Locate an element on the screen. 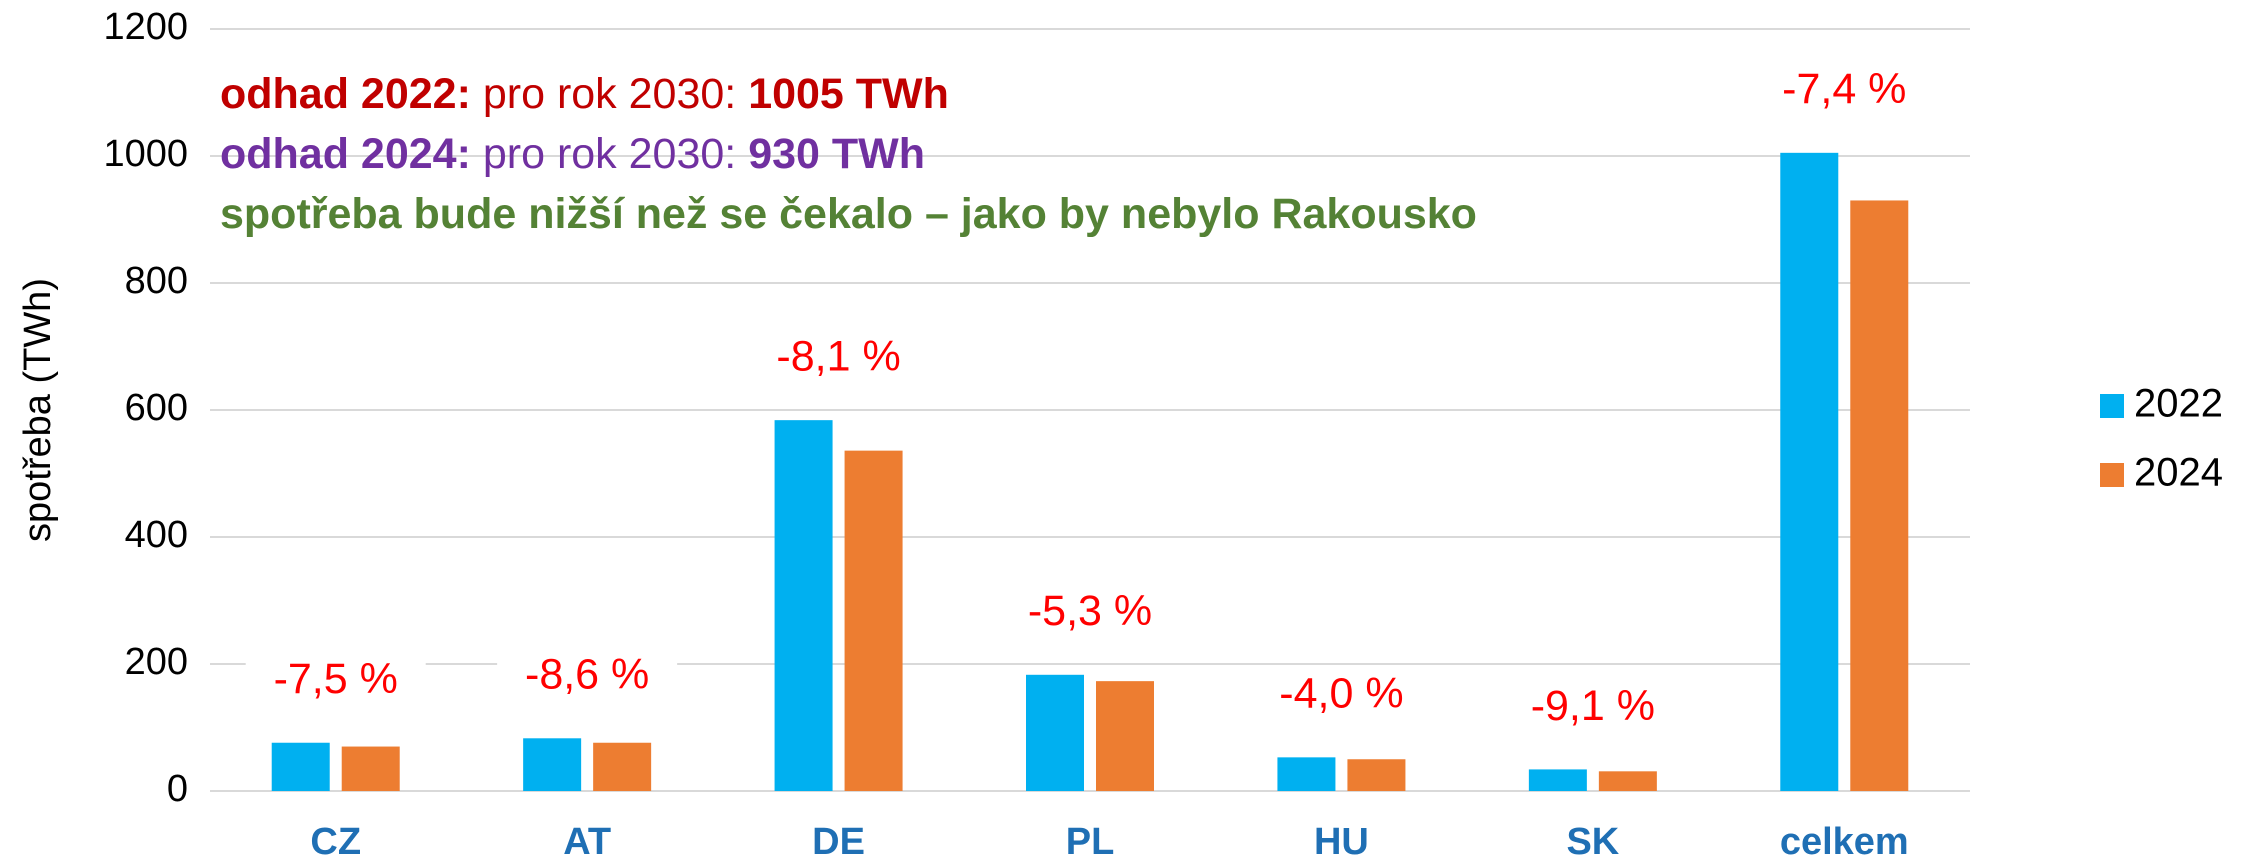 The width and height of the screenshot is (2260, 859). y-tick-label: 0 is located at coordinates (177, 789).